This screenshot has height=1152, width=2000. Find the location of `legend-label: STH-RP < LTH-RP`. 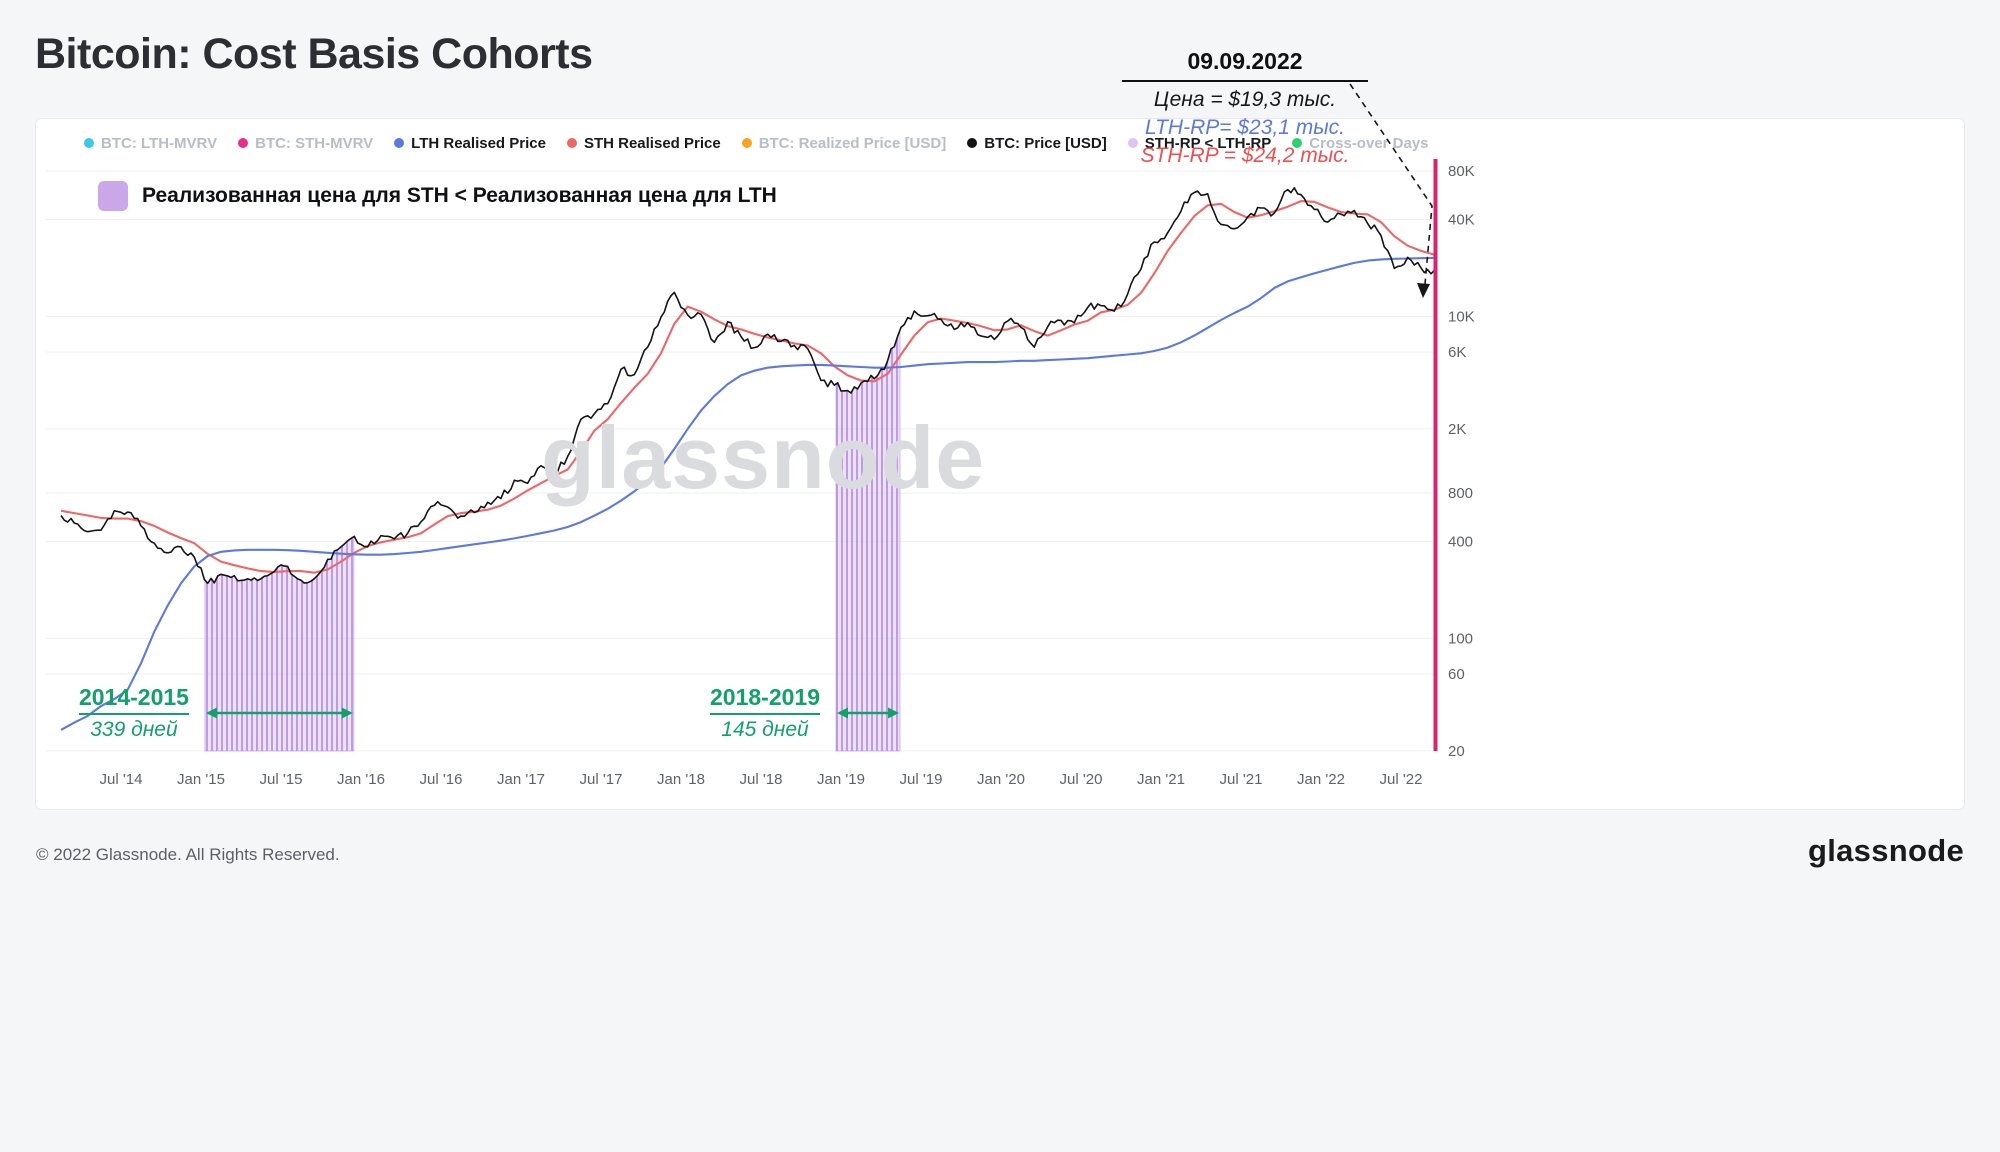

legend-label: STH-RP < LTH-RP is located at coordinates (1208, 143).